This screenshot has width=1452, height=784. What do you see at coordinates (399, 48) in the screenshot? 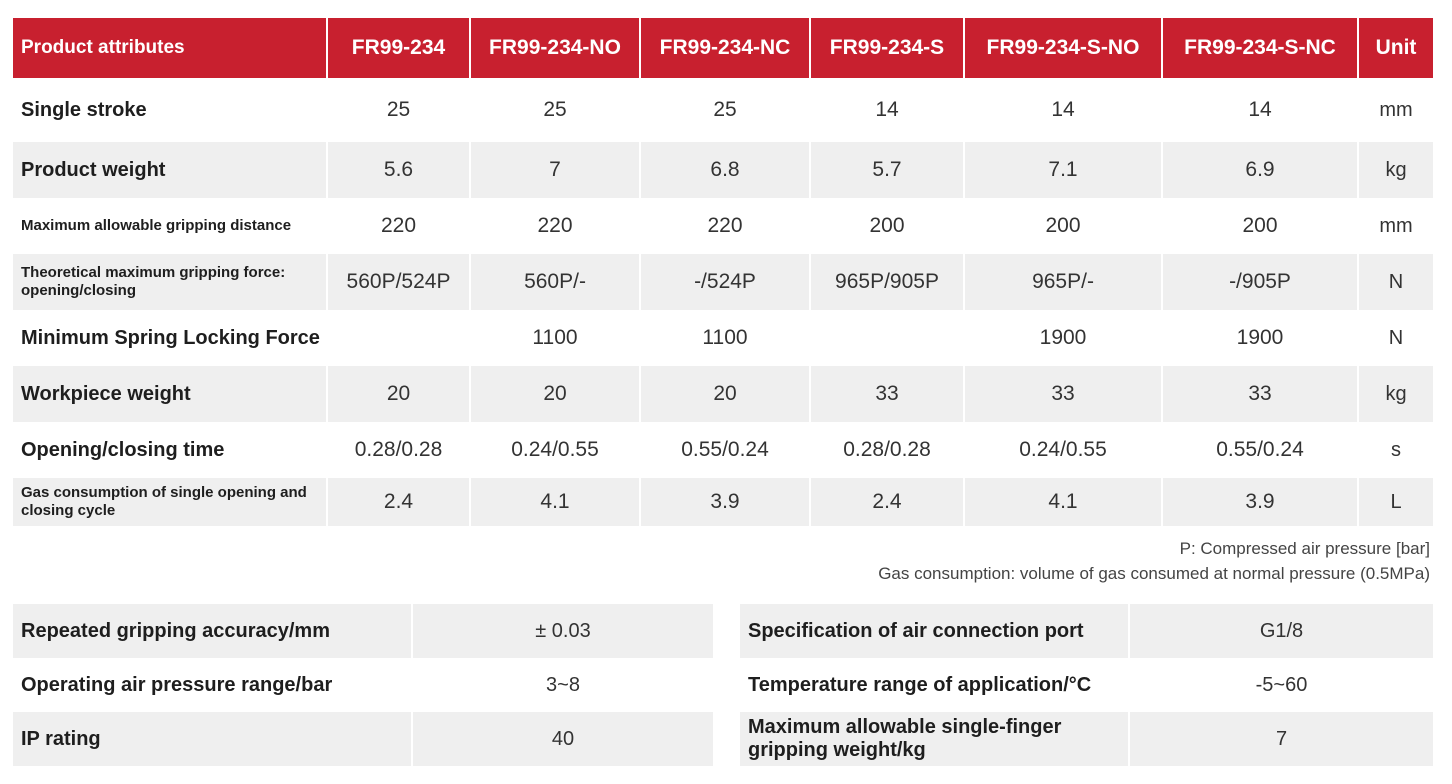
I see `header-model-fr99-234: FR99-234` at bounding box center [399, 48].